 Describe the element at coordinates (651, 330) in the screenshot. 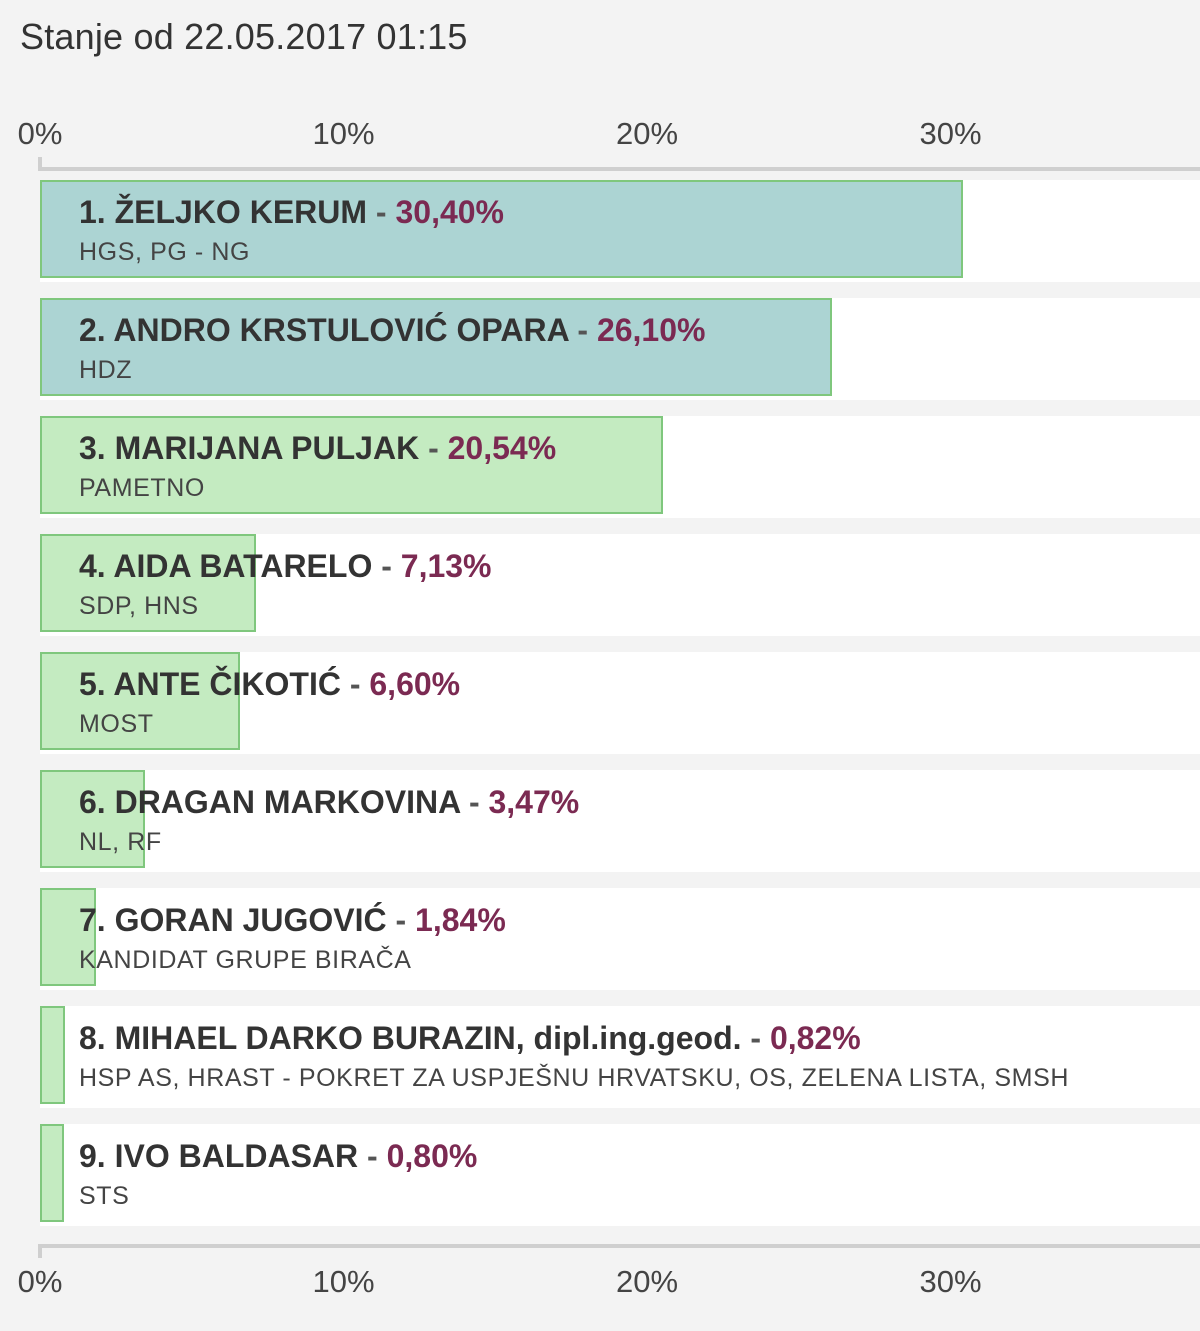

I see `data-label: 26,10%` at that location.